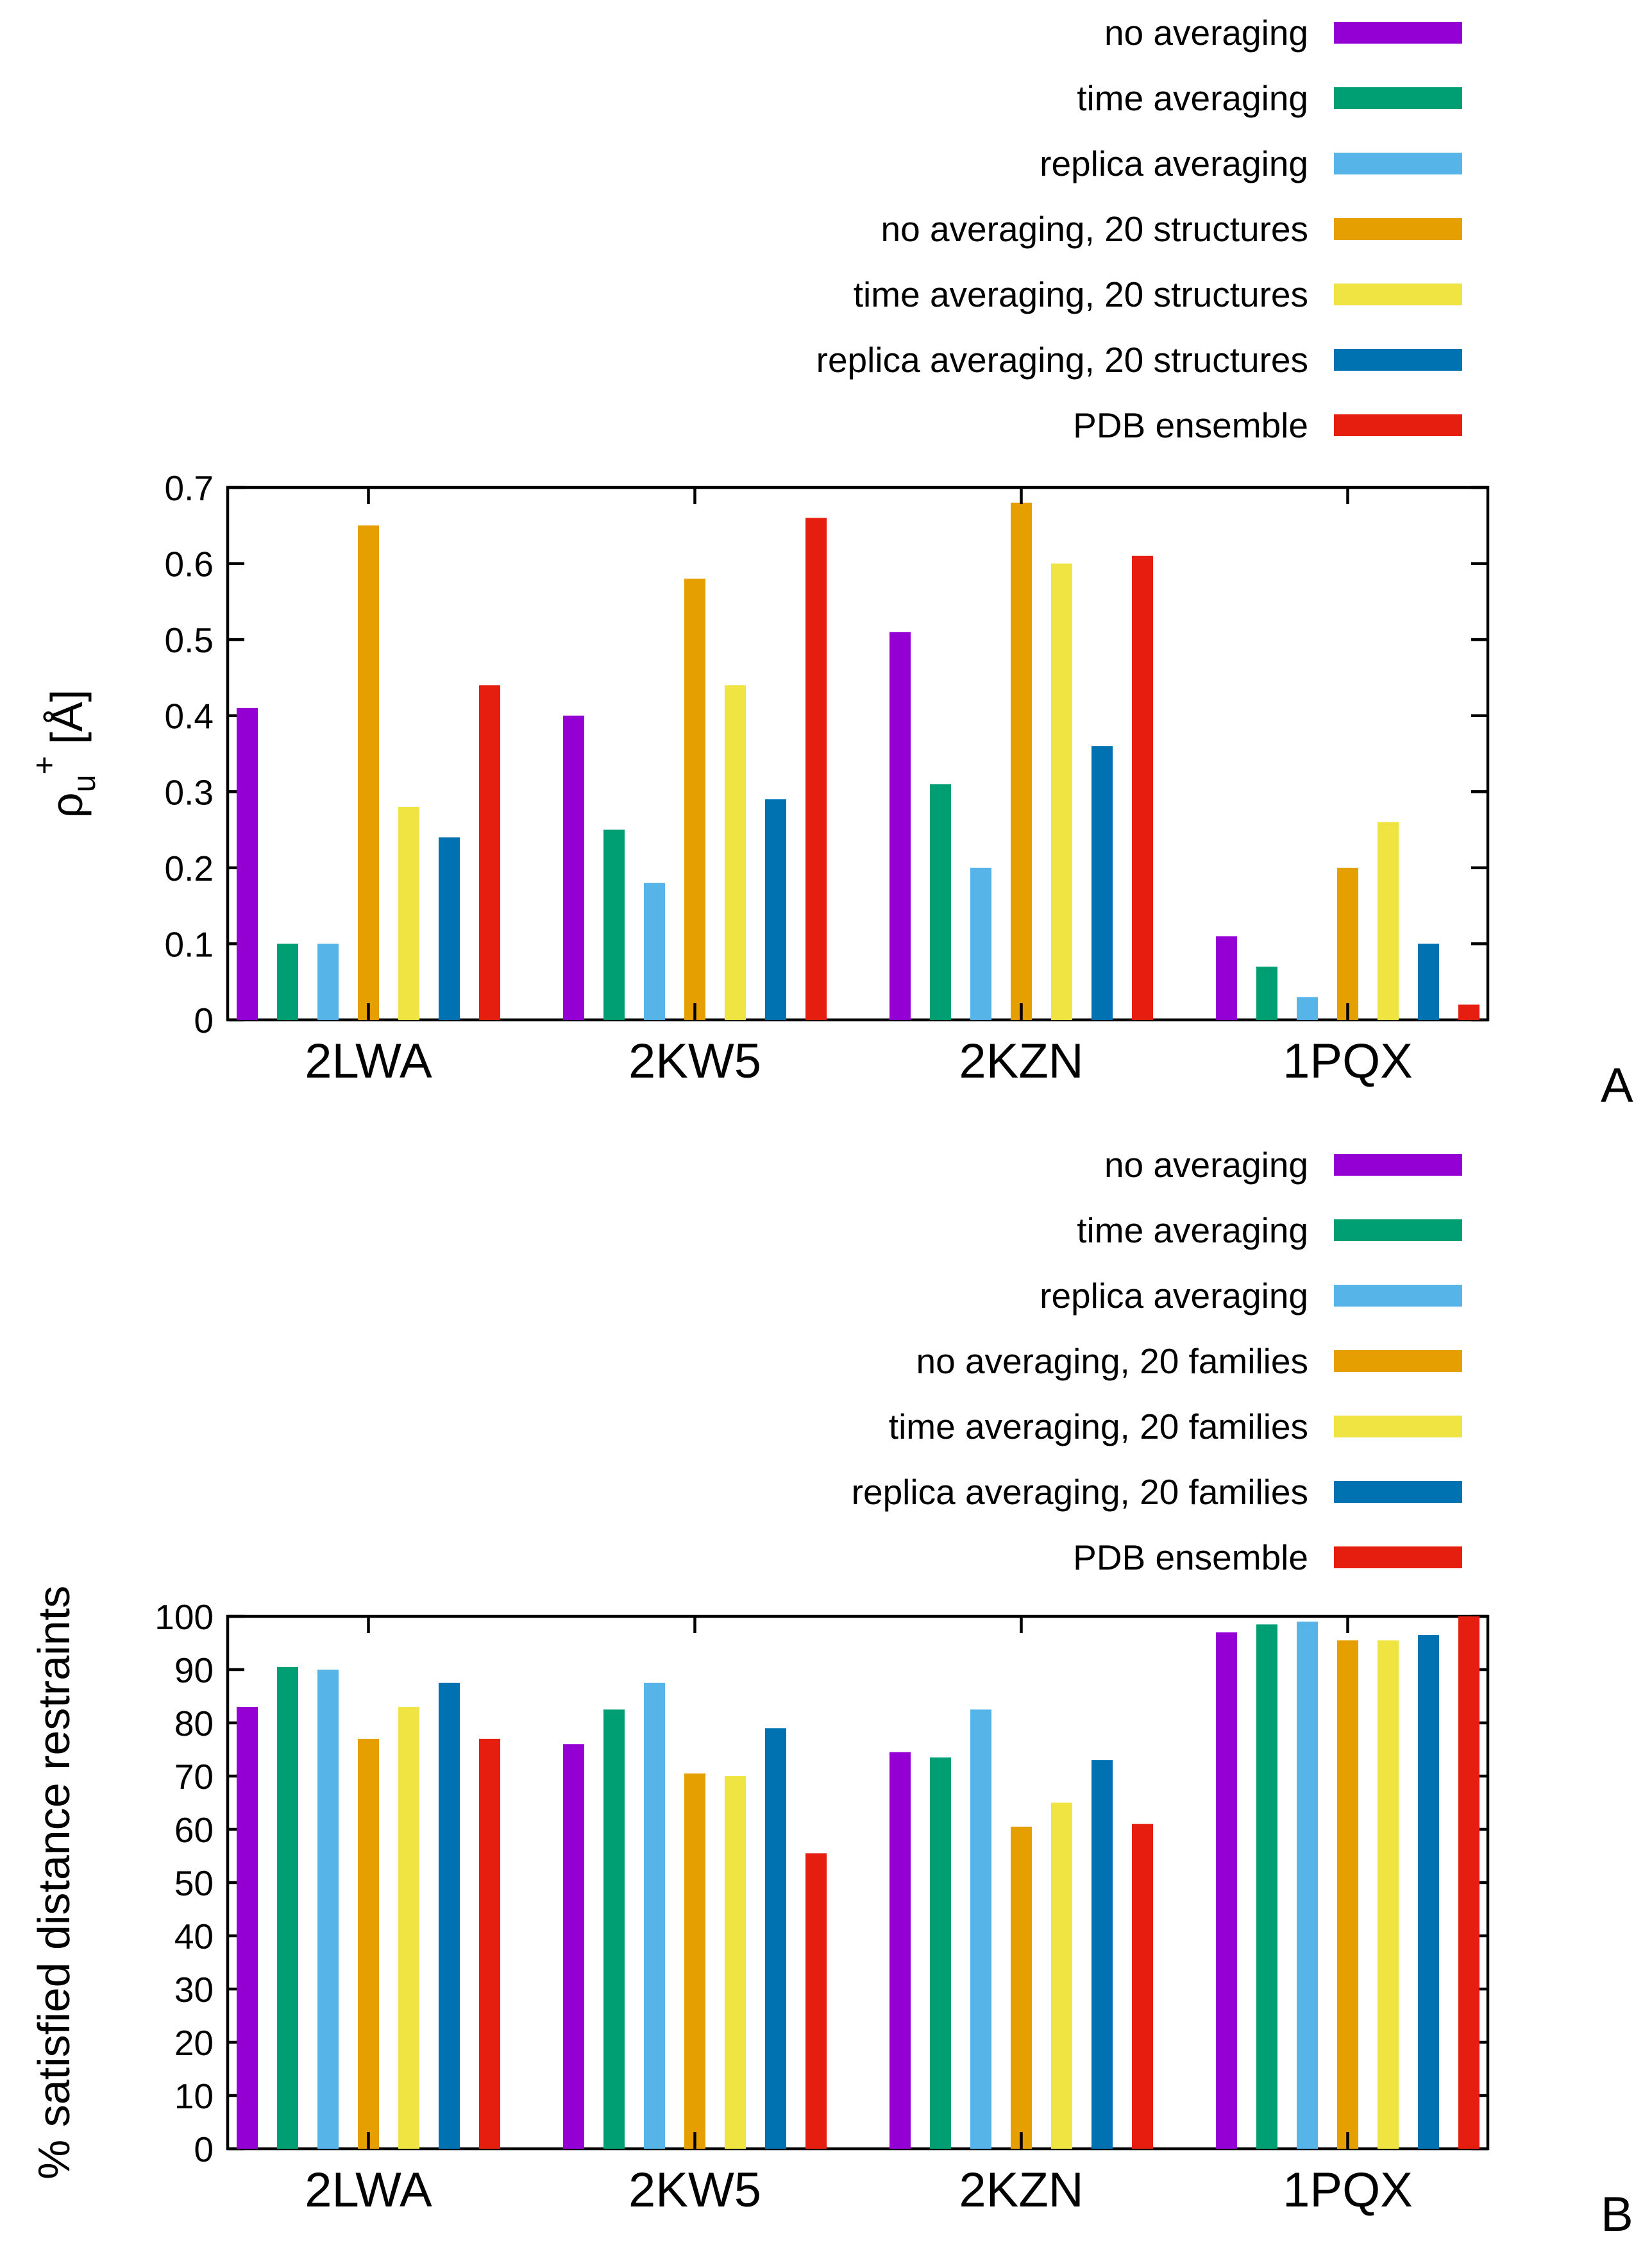  Describe the element at coordinates (189, 488) in the screenshot. I see `y-tick-label-a-7: 0.7` at that location.